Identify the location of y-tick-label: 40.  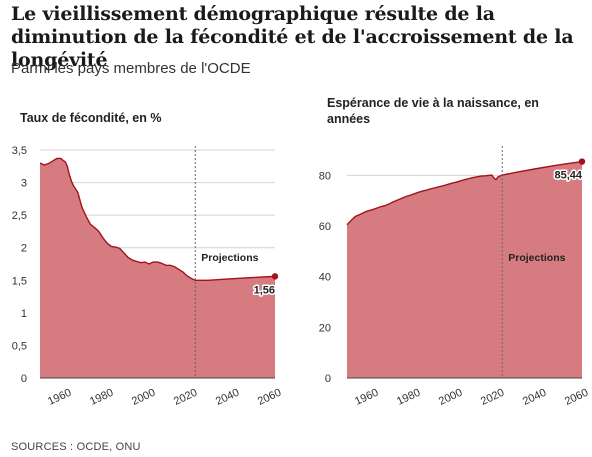
(325, 278).